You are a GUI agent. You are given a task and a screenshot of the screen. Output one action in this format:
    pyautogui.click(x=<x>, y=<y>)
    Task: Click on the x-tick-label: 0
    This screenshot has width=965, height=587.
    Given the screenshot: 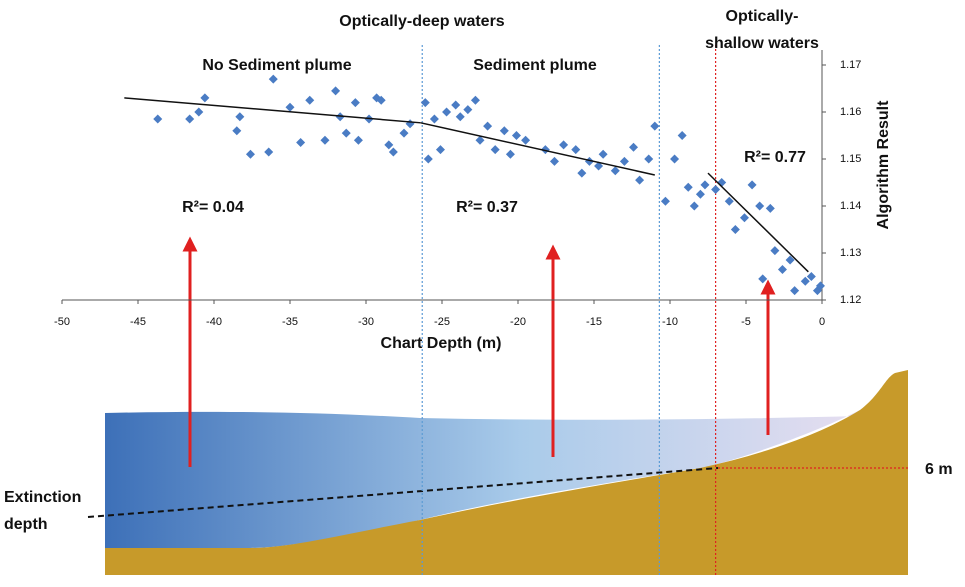 What is the action you would take?
    pyautogui.click(x=822, y=322)
    